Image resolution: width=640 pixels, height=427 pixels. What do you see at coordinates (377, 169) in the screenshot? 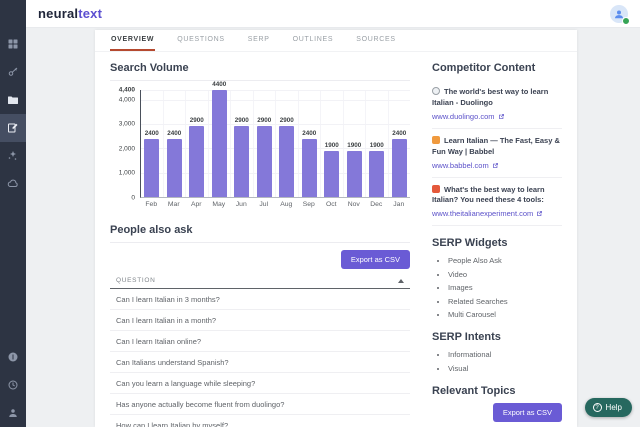
I see `bar-dec: 1900` at bounding box center [377, 169].